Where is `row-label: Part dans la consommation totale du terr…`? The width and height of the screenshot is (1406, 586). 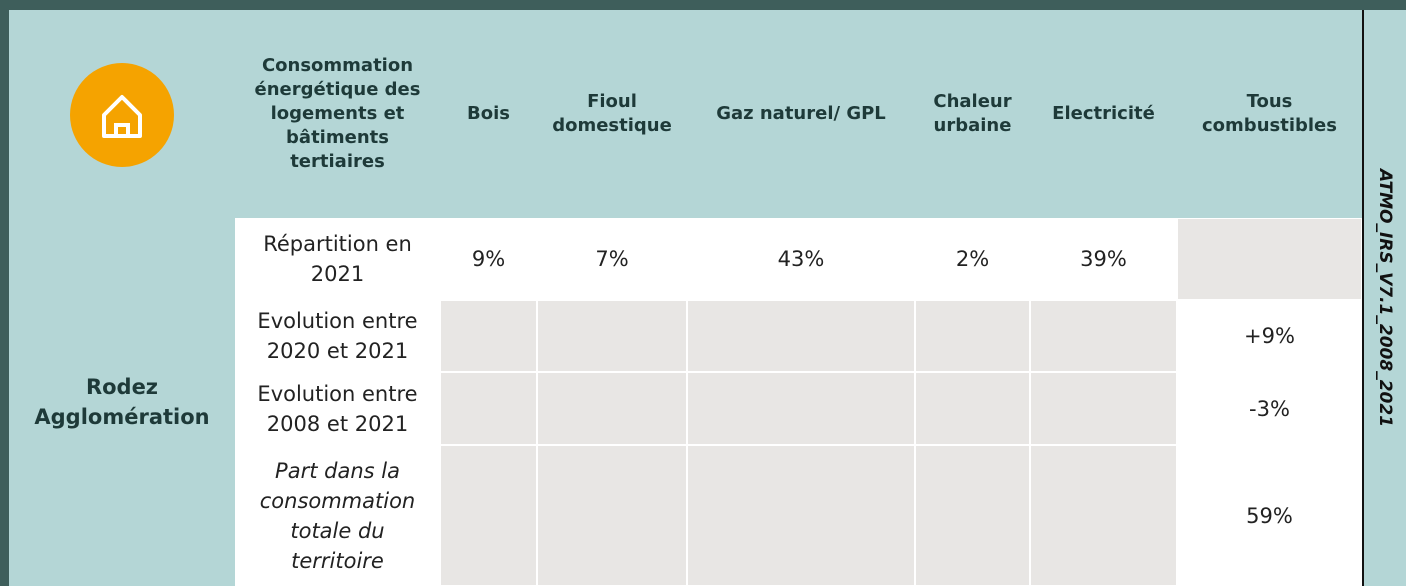 row-label: Part dans la consommation totale du terr… is located at coordinates (337, 515).